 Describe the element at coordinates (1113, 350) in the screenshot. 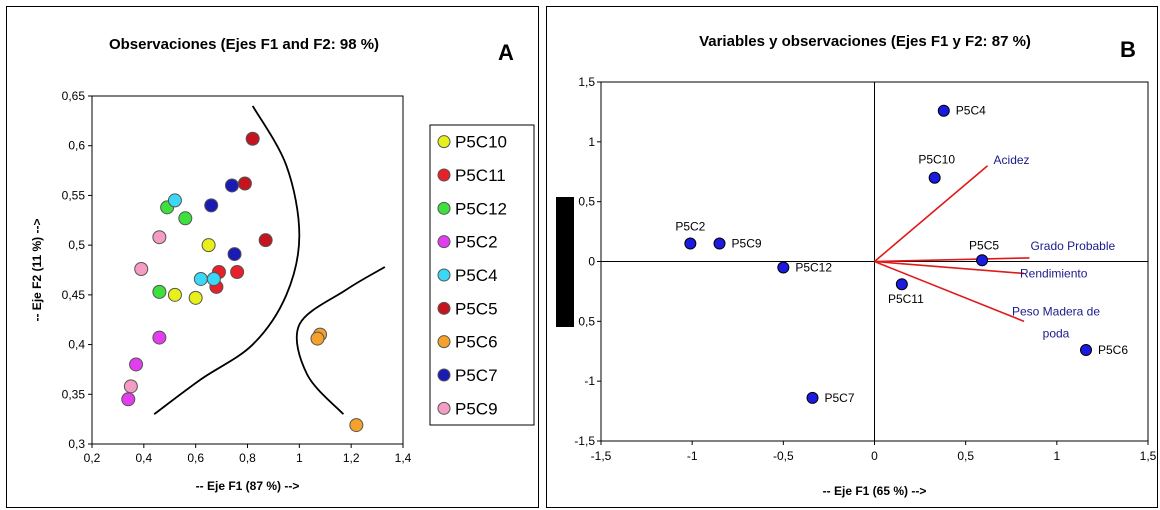

I see `observation-label: P5C6` at that location.